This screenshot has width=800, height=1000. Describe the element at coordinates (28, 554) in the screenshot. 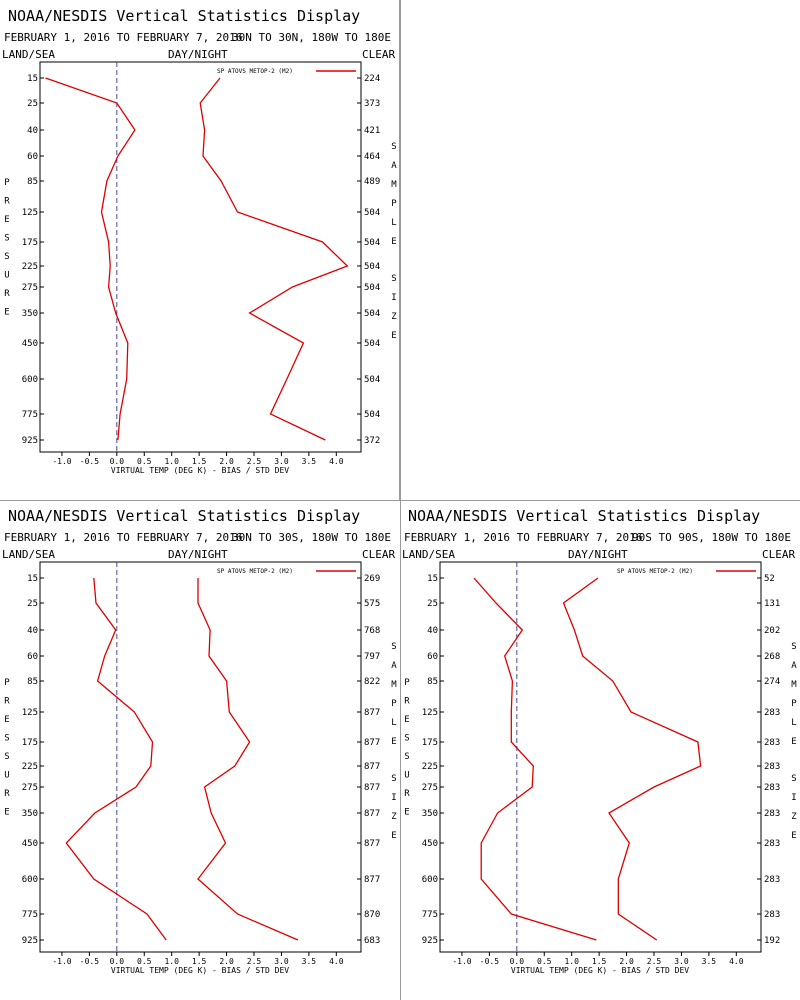

I see `land-sea-header: LAND/SEA` at that location.